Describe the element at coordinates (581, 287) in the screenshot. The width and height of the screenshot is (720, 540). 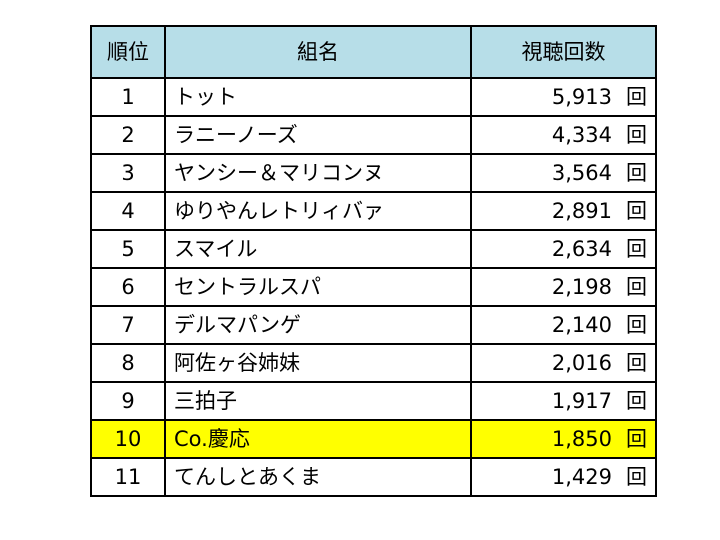
I see `views-count: 2,198` at that location.